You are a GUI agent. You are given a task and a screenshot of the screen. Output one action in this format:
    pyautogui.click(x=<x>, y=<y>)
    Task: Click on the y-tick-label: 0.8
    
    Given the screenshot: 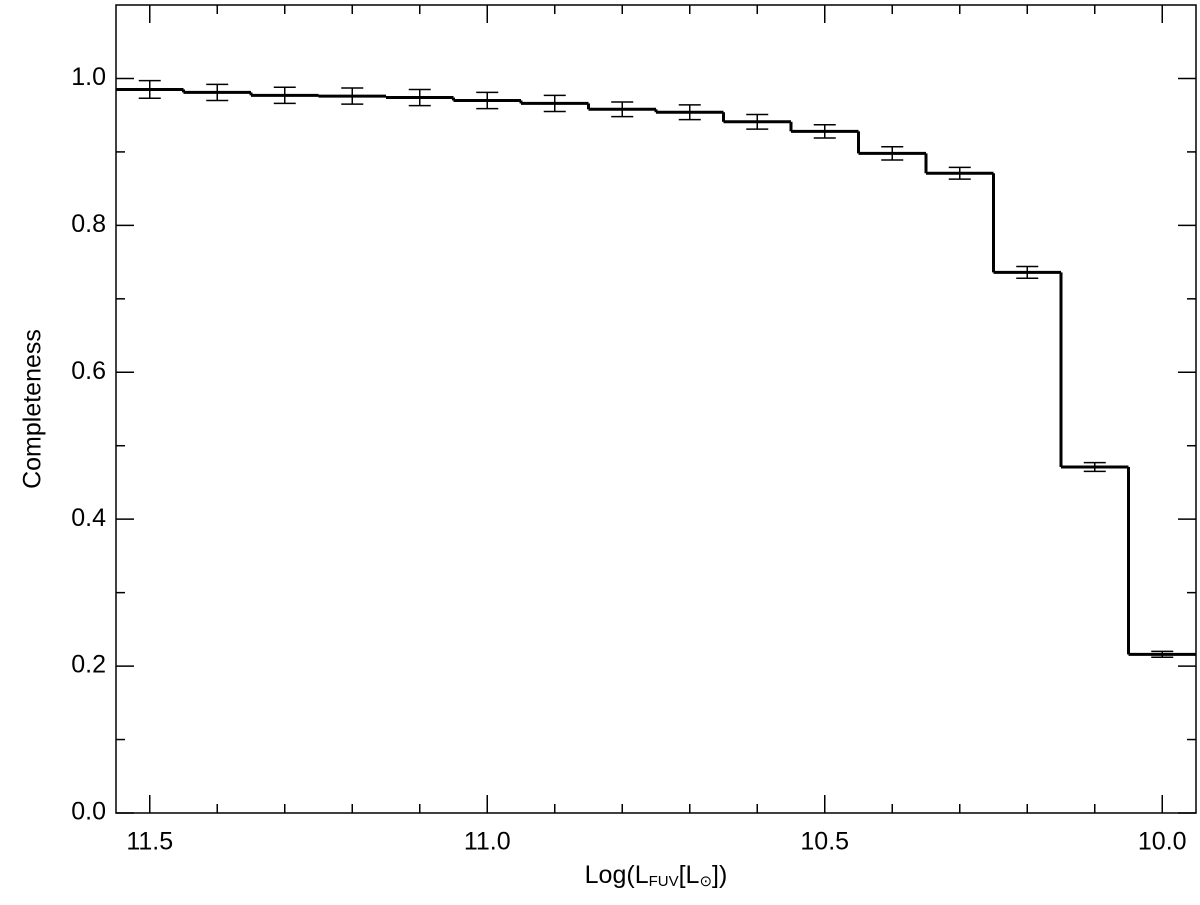 What is the action you would take?
    pyautogui.click(x=88, y=224)
    